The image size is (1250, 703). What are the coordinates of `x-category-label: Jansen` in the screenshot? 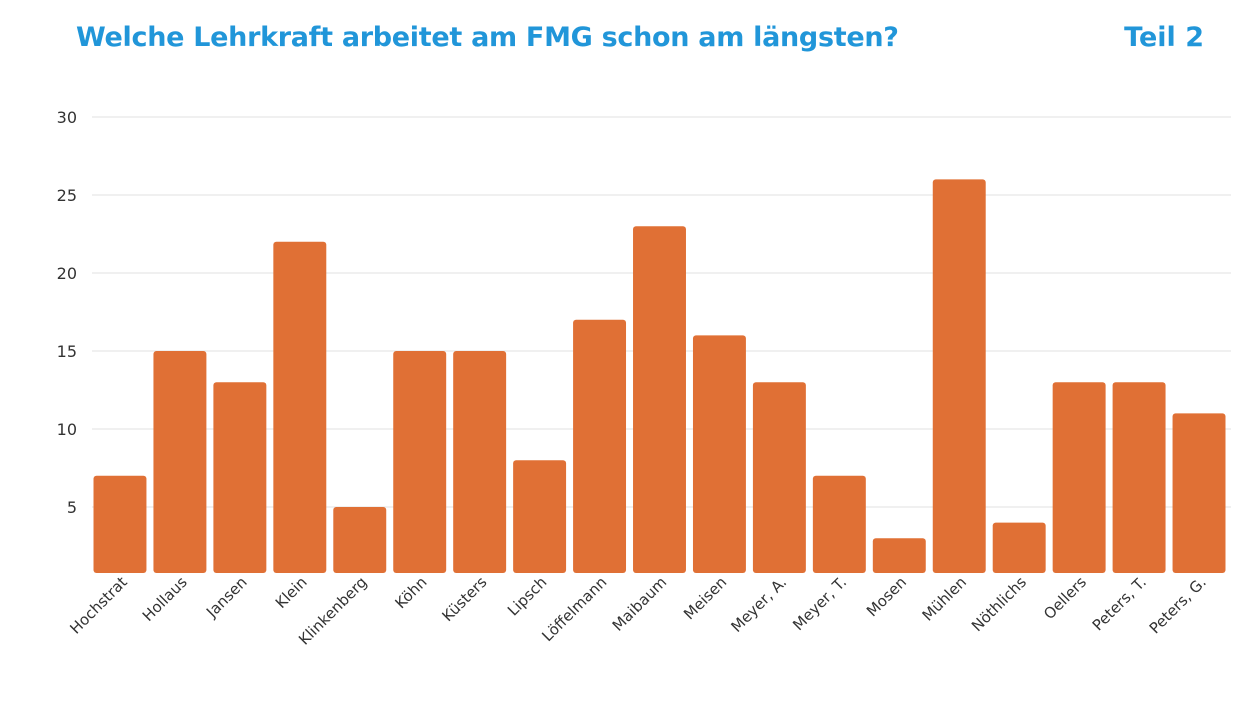 It's located at (226, 597).